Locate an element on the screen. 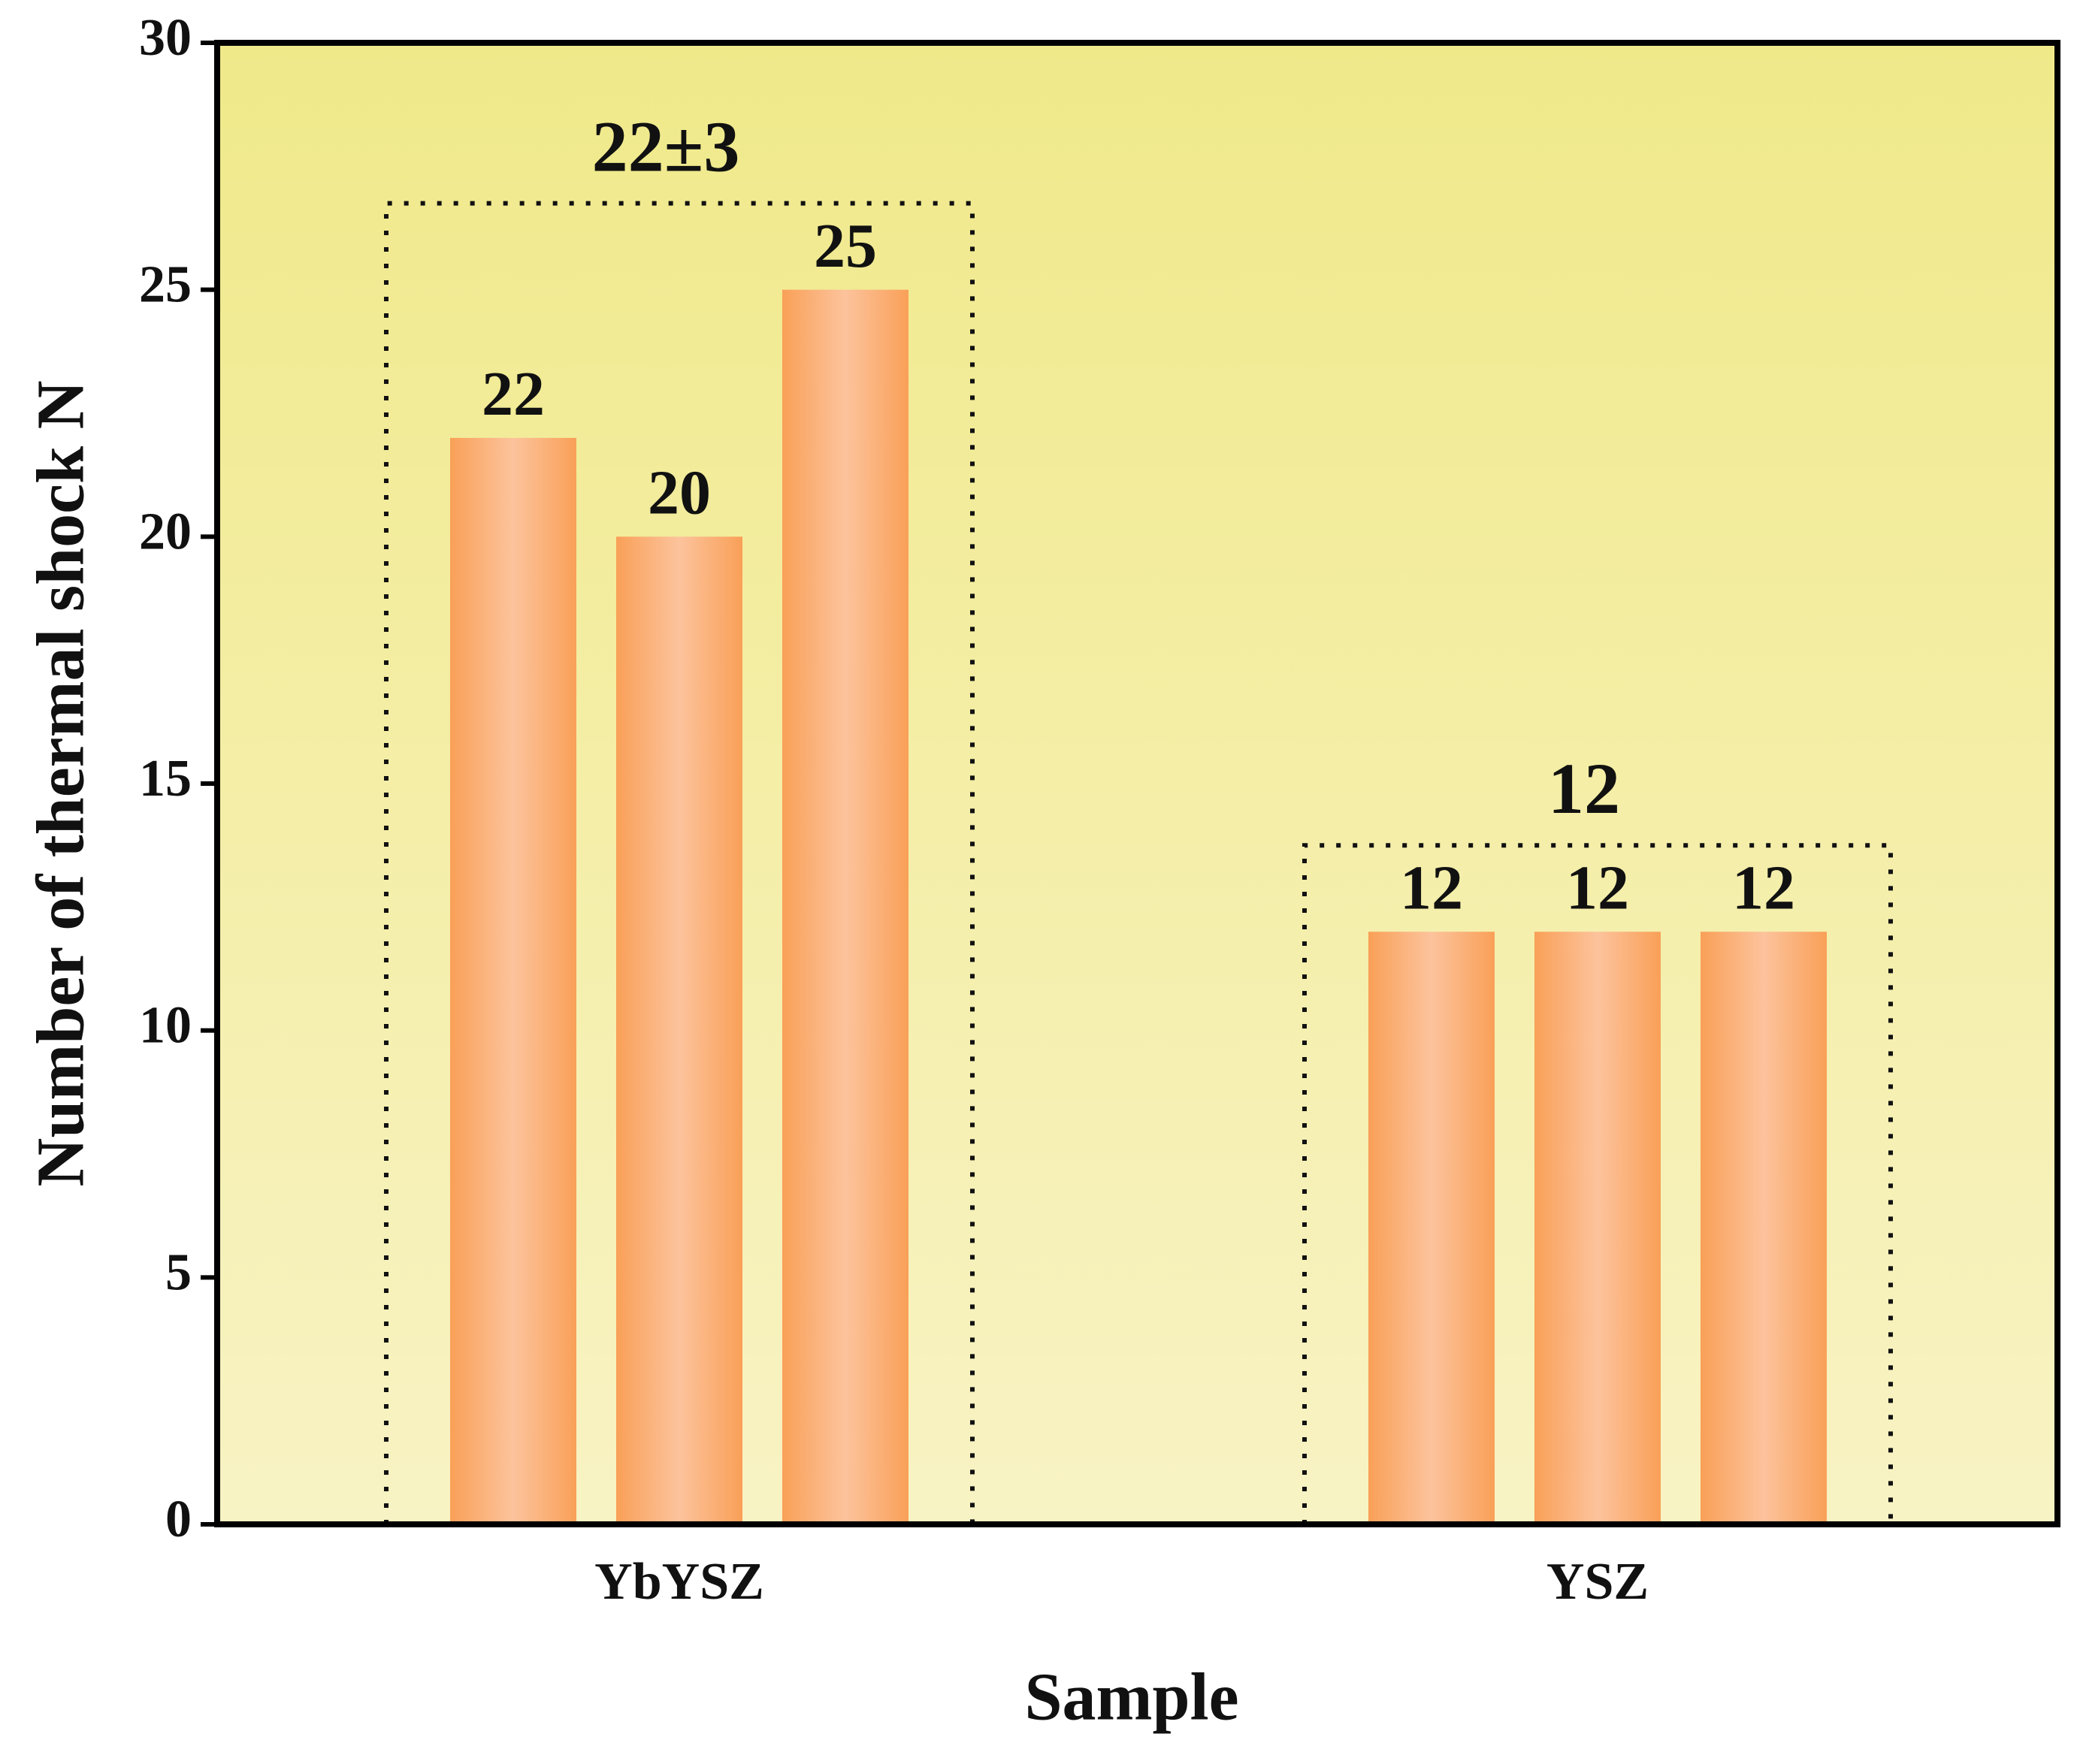 Image resolution: width=2077 pixels, height=1764 pixels. y-tick-label: 15 is located at coordinates (165, 779).